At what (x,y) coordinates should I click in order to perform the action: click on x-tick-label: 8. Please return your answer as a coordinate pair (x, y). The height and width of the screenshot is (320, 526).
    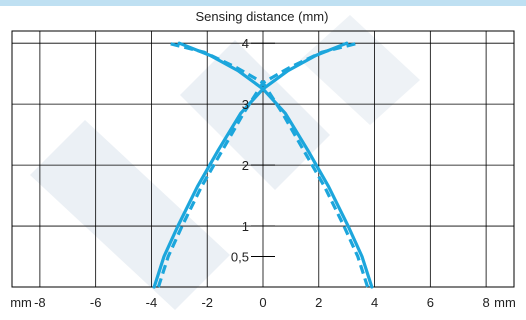
    Looking at the image, I should click on (485, 302).